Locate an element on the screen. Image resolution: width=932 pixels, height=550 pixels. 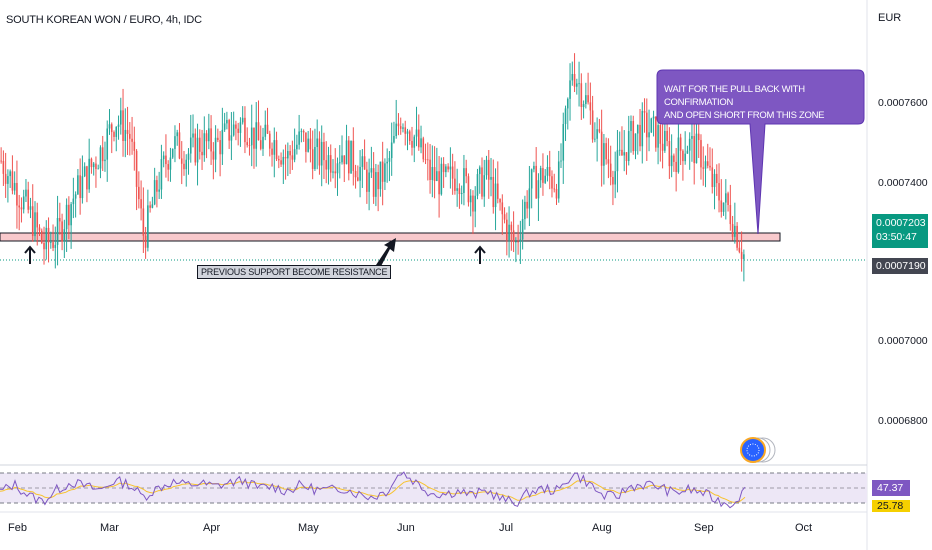
x-tick-label: Oct is located at coordinates (804, 528).